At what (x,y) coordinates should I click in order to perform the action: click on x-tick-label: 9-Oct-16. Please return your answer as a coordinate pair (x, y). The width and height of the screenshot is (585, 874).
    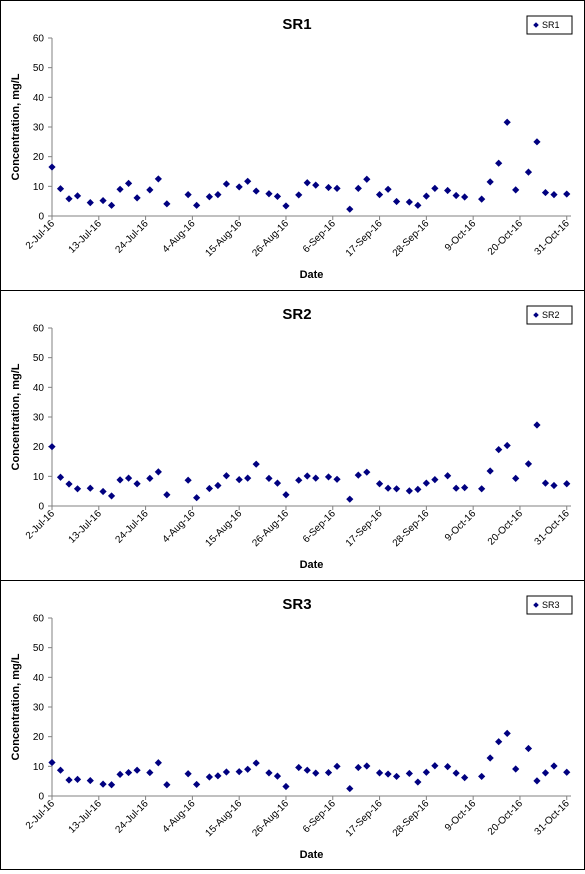
    Looking at the image, I should click on (461, 526).